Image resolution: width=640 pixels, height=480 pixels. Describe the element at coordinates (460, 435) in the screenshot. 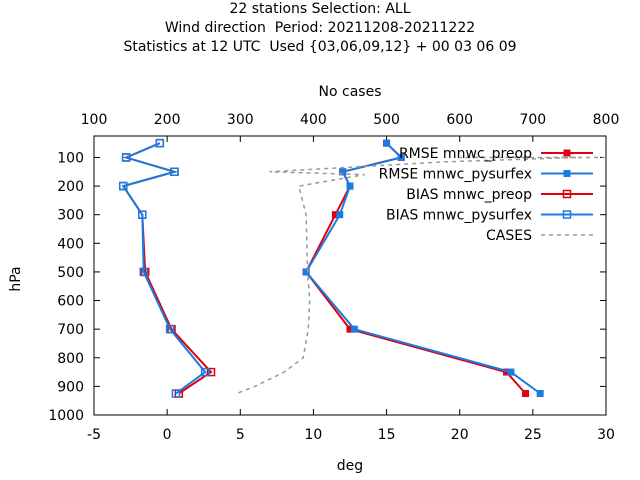

I see `x-tick-label: 20` at that location.